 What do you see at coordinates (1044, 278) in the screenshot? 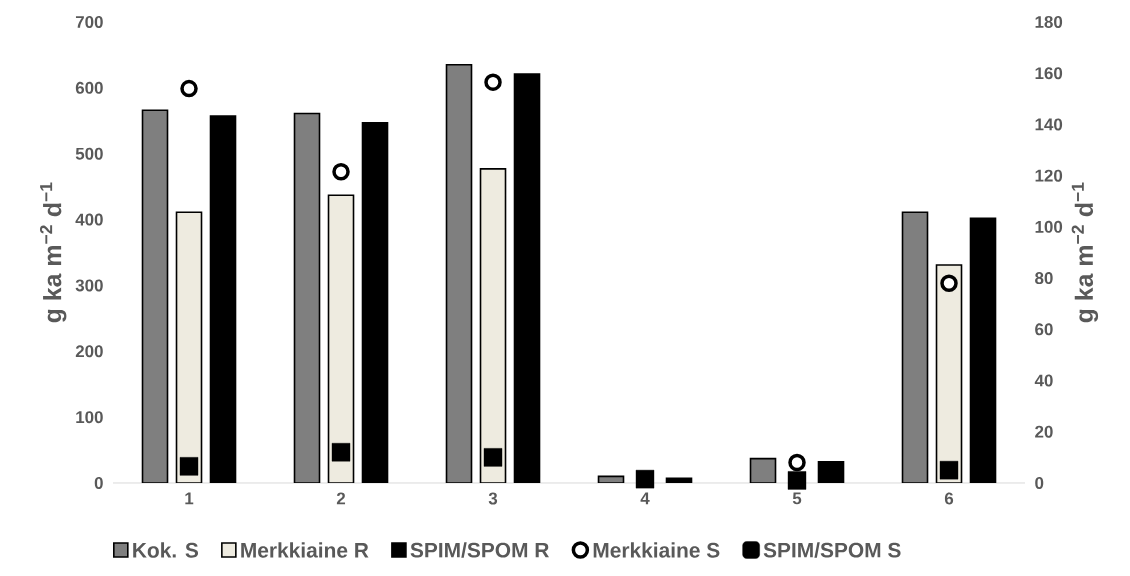
I see `y2-tick-label: 80` at bounding box center [1044, 278].